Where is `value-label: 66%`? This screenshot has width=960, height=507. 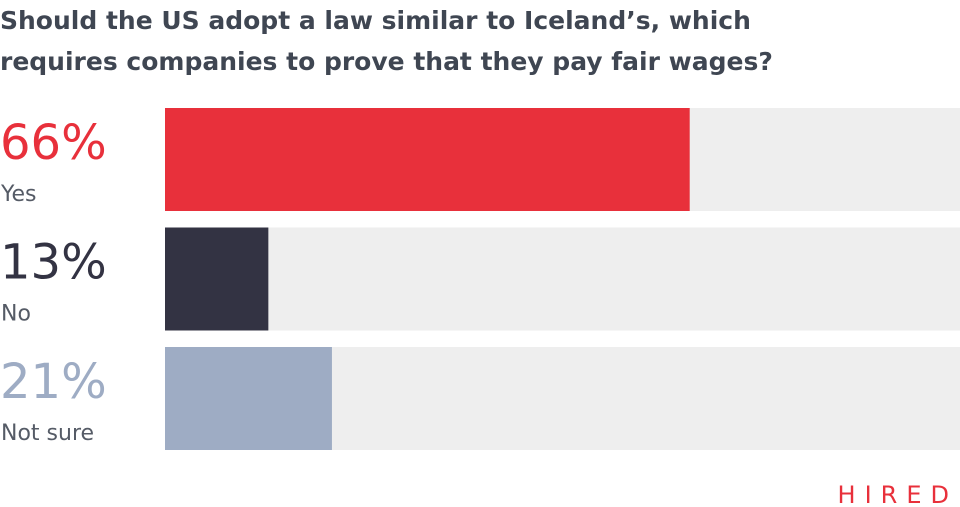
value-label: 66% is located at coordinates (53, 143).